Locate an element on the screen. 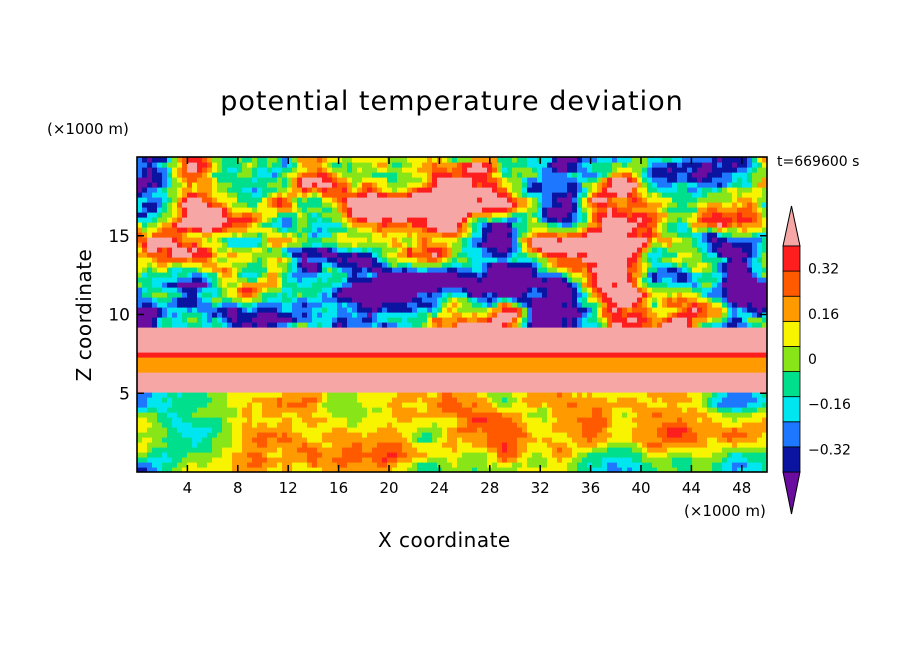  y-tick-label: 15 is located at coordinates (119, 237).